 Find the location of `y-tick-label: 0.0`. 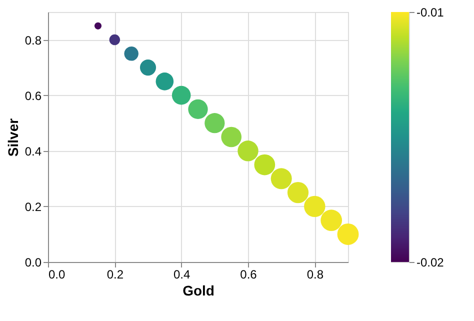

y-tick-label: 0.0 is located at coordinates (33, 263).